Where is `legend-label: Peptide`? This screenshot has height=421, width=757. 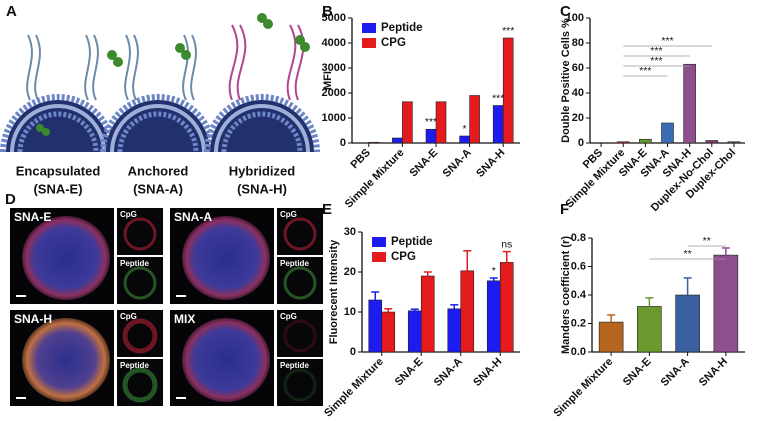 legend-label: Peptide is located at coordinates (402, 28).